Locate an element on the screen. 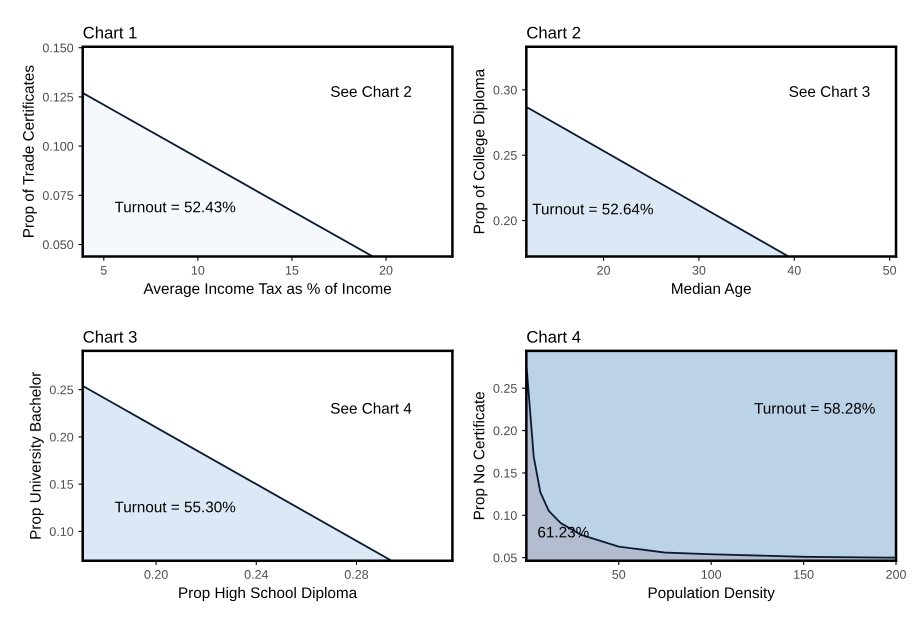 This screenshot has width=919, height=623. x-tick-label: 5 is located at coordinates (103, 270).